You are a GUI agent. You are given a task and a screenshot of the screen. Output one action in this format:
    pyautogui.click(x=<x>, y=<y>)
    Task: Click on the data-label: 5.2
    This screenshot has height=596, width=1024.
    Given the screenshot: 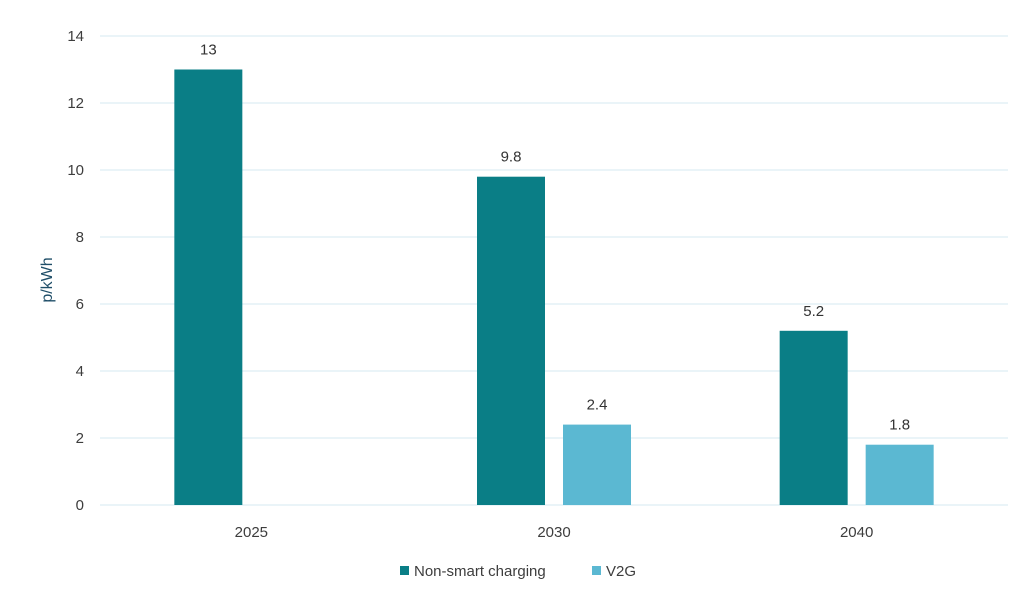 What is the action you would take?
    pyautogui.click(x=813, y=311)
    